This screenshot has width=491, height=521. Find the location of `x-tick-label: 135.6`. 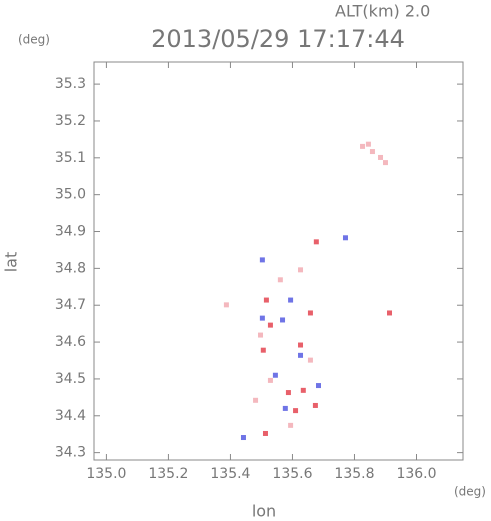

x-tick-label: 135.6 is located at coordinates (292, 474).